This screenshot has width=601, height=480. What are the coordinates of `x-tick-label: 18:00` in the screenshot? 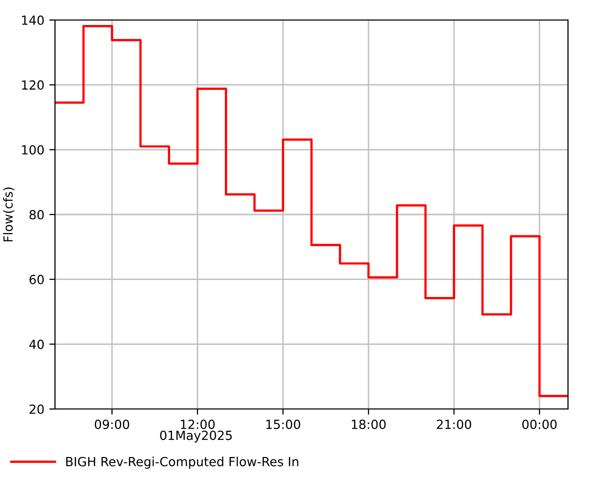 It's located at (369, 425).